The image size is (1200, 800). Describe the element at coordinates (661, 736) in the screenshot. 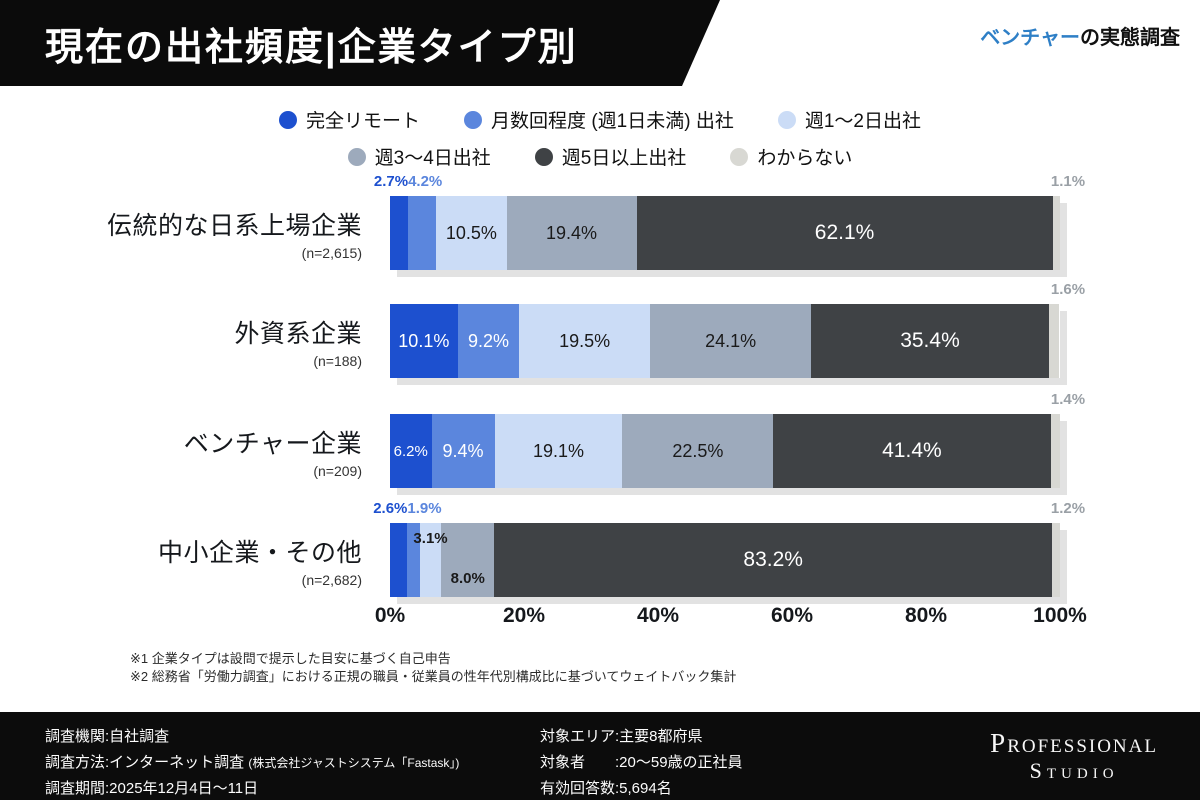

I see `meta-value: 主要8都府県` at that location.